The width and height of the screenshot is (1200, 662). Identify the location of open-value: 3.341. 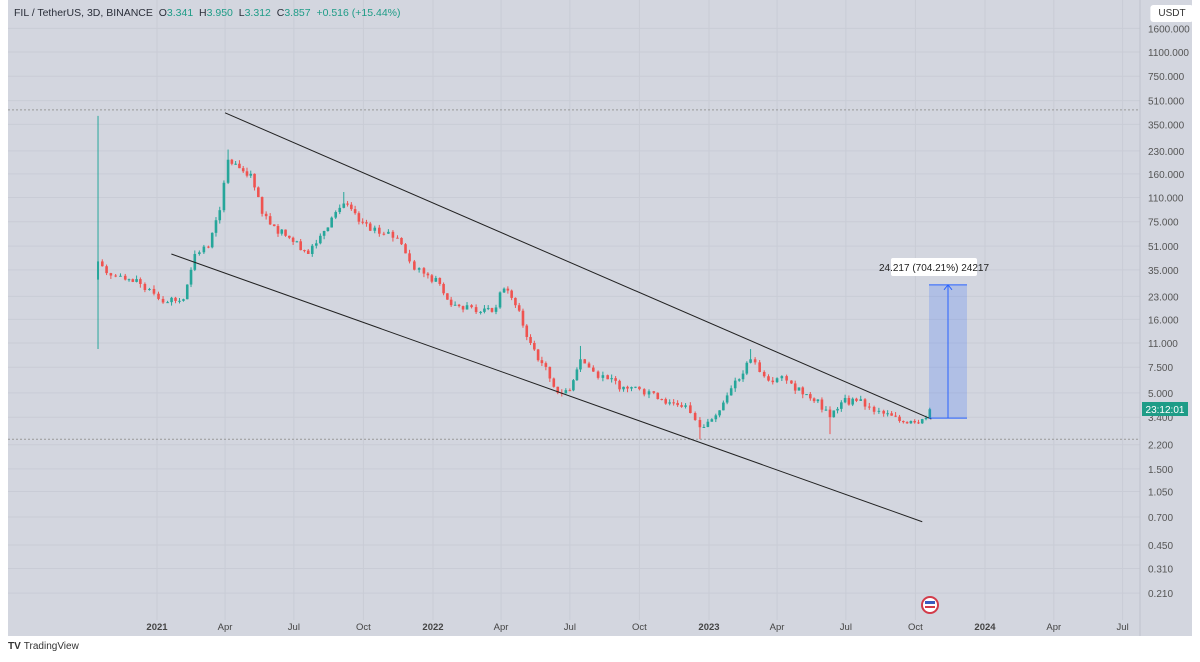
(180, 13).